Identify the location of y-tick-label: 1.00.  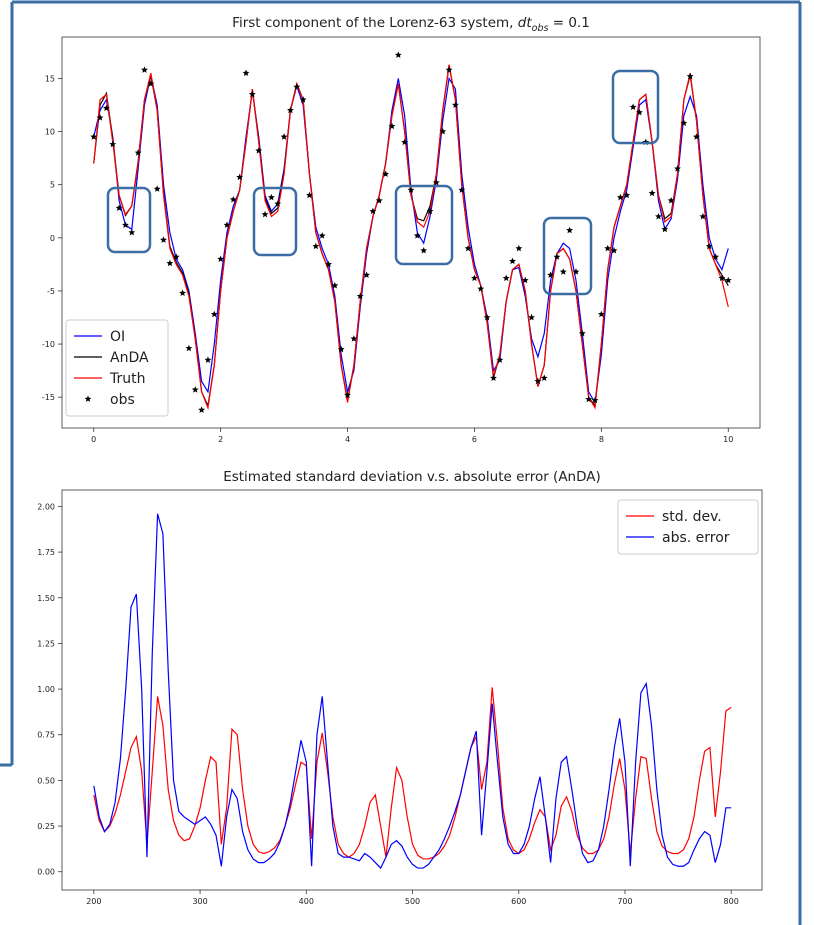
(46, 689).